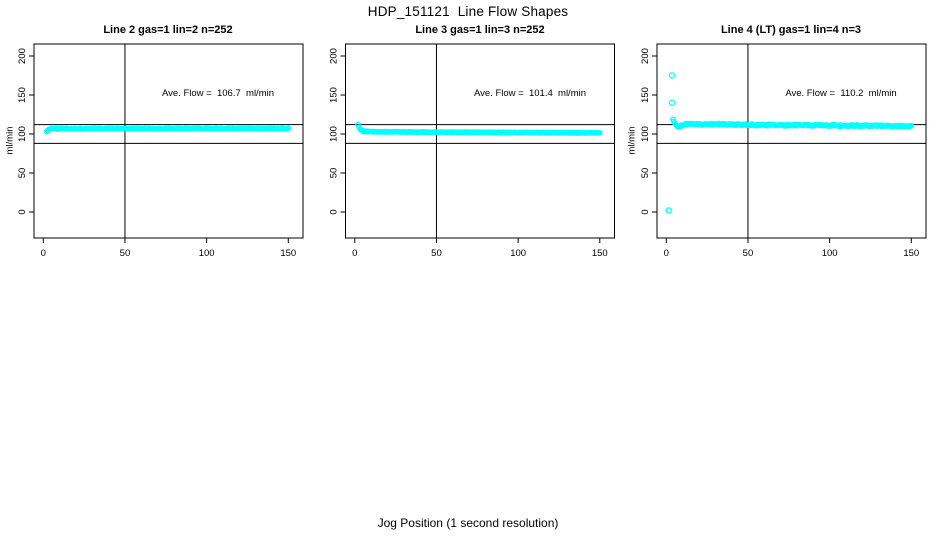 This screenshot has height=540, width=936. What do you see at coordinates (218, 93) in the screenshot?
I see `subplot1-ave-flow-annotation: Ave. Flow = 106.7 ml/min` at bounding box center [218, 93].